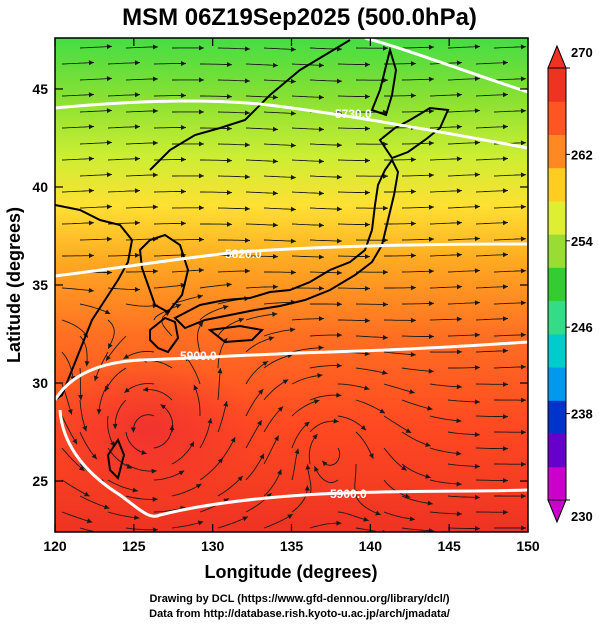  What do you see at coordinates (371, 546) in the screenshot?
I see `x-tick-label: 140` at bounding box center [371, 546].